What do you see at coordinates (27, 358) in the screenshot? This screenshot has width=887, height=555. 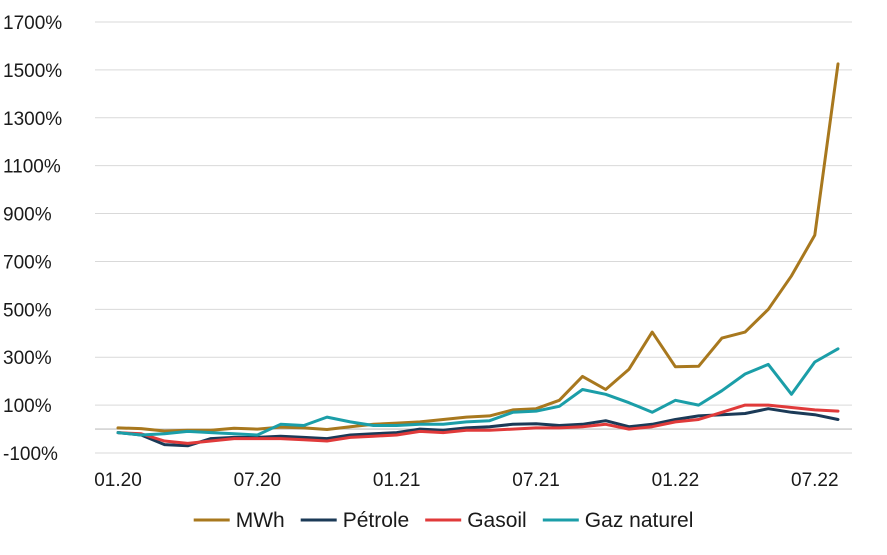 I see `y-tick-label: 300%` at bounding box center [27, 358].